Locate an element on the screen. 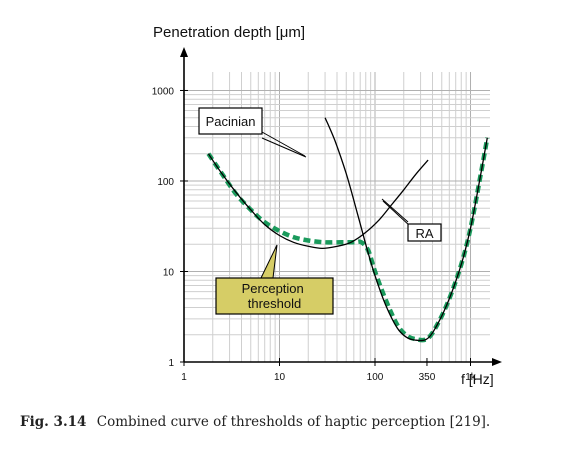  caption-label: Fig. 3.14 is located at coordinates (53, 422).